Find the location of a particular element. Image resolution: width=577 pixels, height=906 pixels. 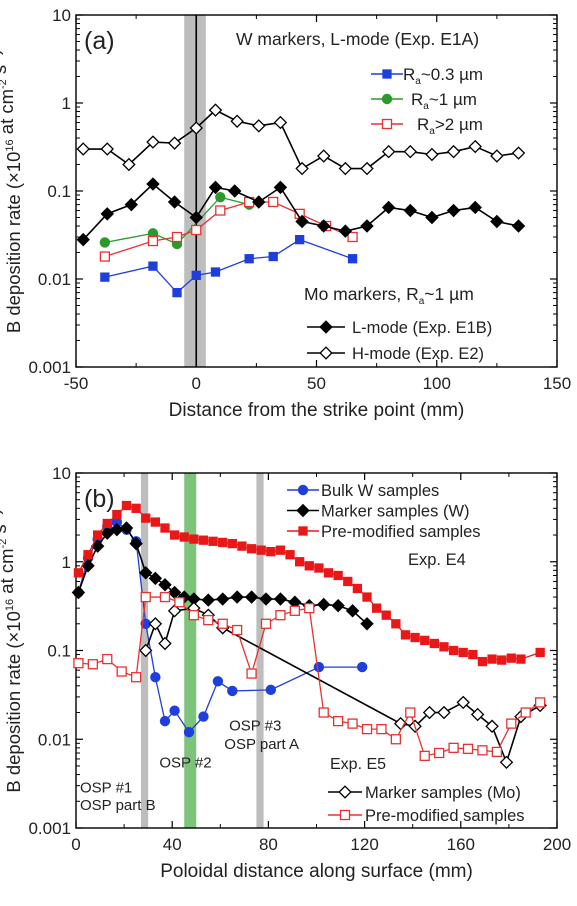

legend-title: Exp. E5 is located at coordinates (358, 764).